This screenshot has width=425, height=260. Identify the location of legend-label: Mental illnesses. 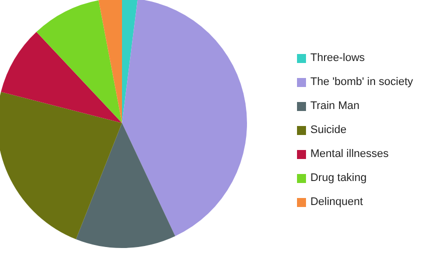
(349, 154).